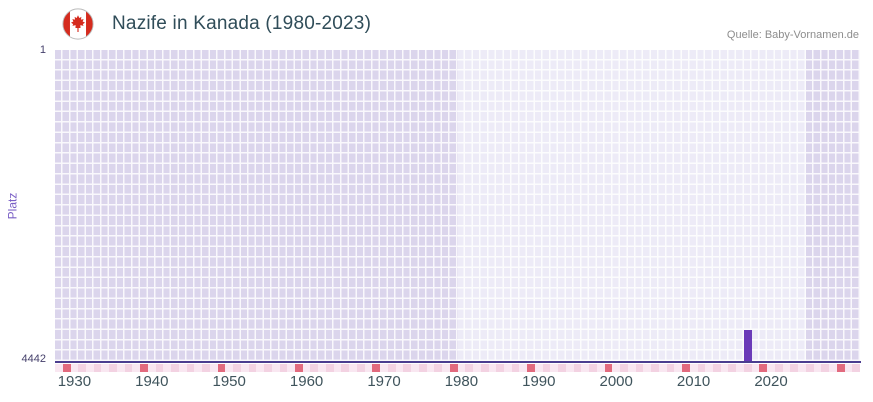  I want to click on y-axis-title: Platz, so click(12, 205).